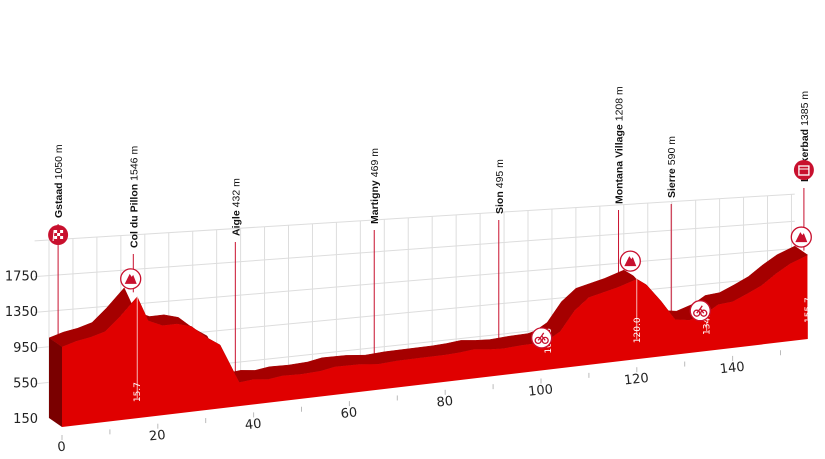 The width and height of the screenshot is (825, 459). I want to click on y-tick-label: 1750, so click(21, 277).